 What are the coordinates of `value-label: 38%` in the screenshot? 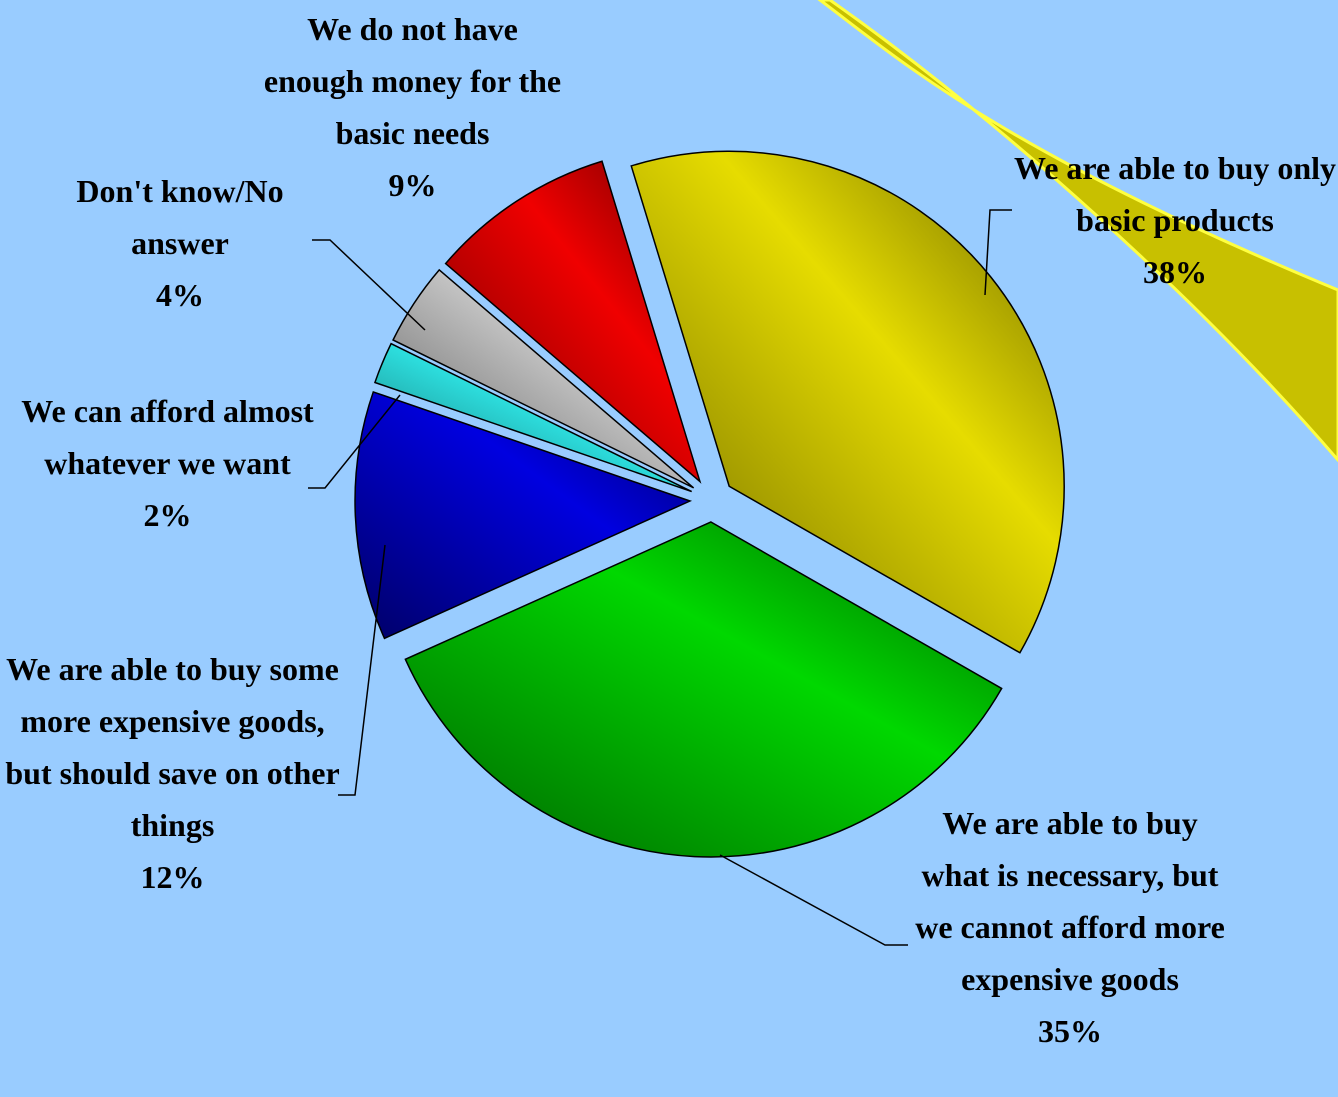 It's located at (1175, 272).